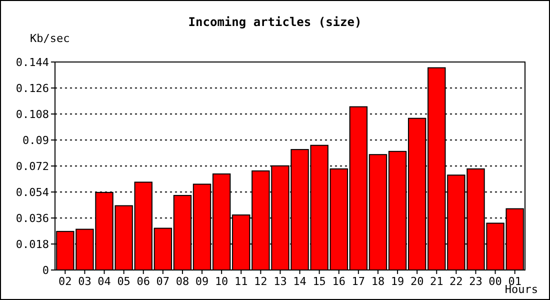 Image resolution: width=550 pixels, height=300 pixels. Describe the element at coordinates (183, 281) in the screenshot. I see `x-tick-label: 08` at that location.